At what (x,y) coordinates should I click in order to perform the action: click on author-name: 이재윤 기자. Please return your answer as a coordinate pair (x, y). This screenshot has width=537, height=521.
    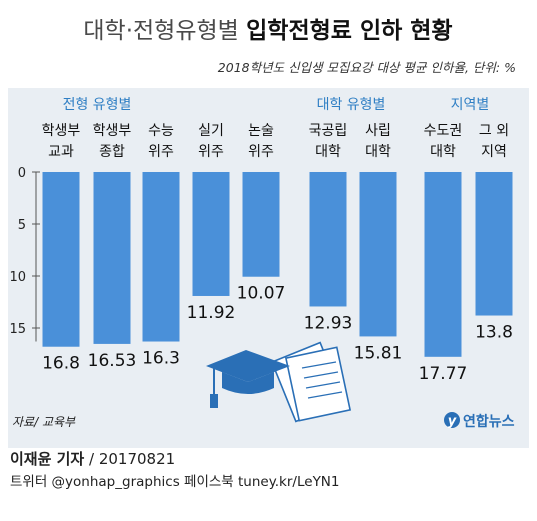
    Looking at the image, I should click on (47, 459).